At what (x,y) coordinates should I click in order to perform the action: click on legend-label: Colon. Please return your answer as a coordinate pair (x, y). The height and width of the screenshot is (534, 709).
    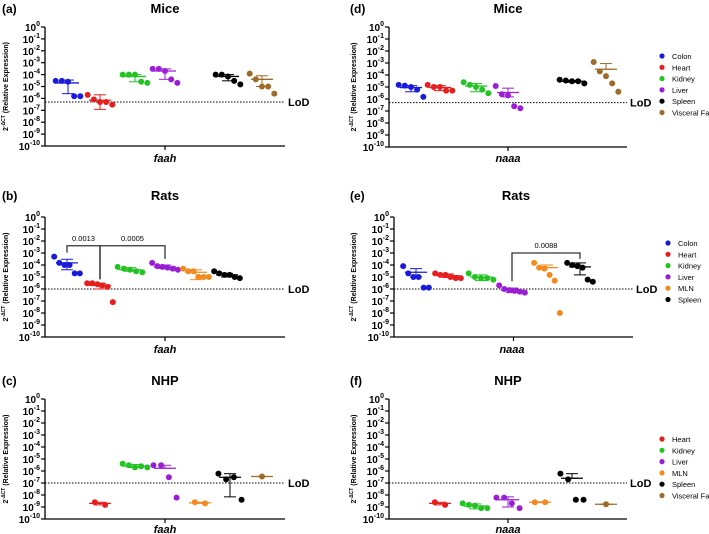
    Looking at the image, I should click on (682, 56).